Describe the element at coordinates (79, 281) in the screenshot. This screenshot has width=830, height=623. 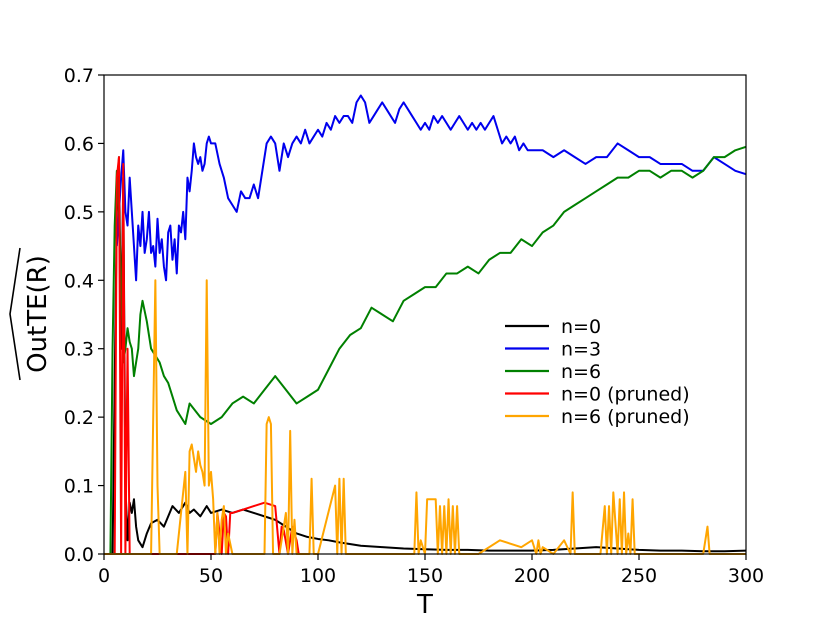
I see `y-tick-label: 0.4` at that location.